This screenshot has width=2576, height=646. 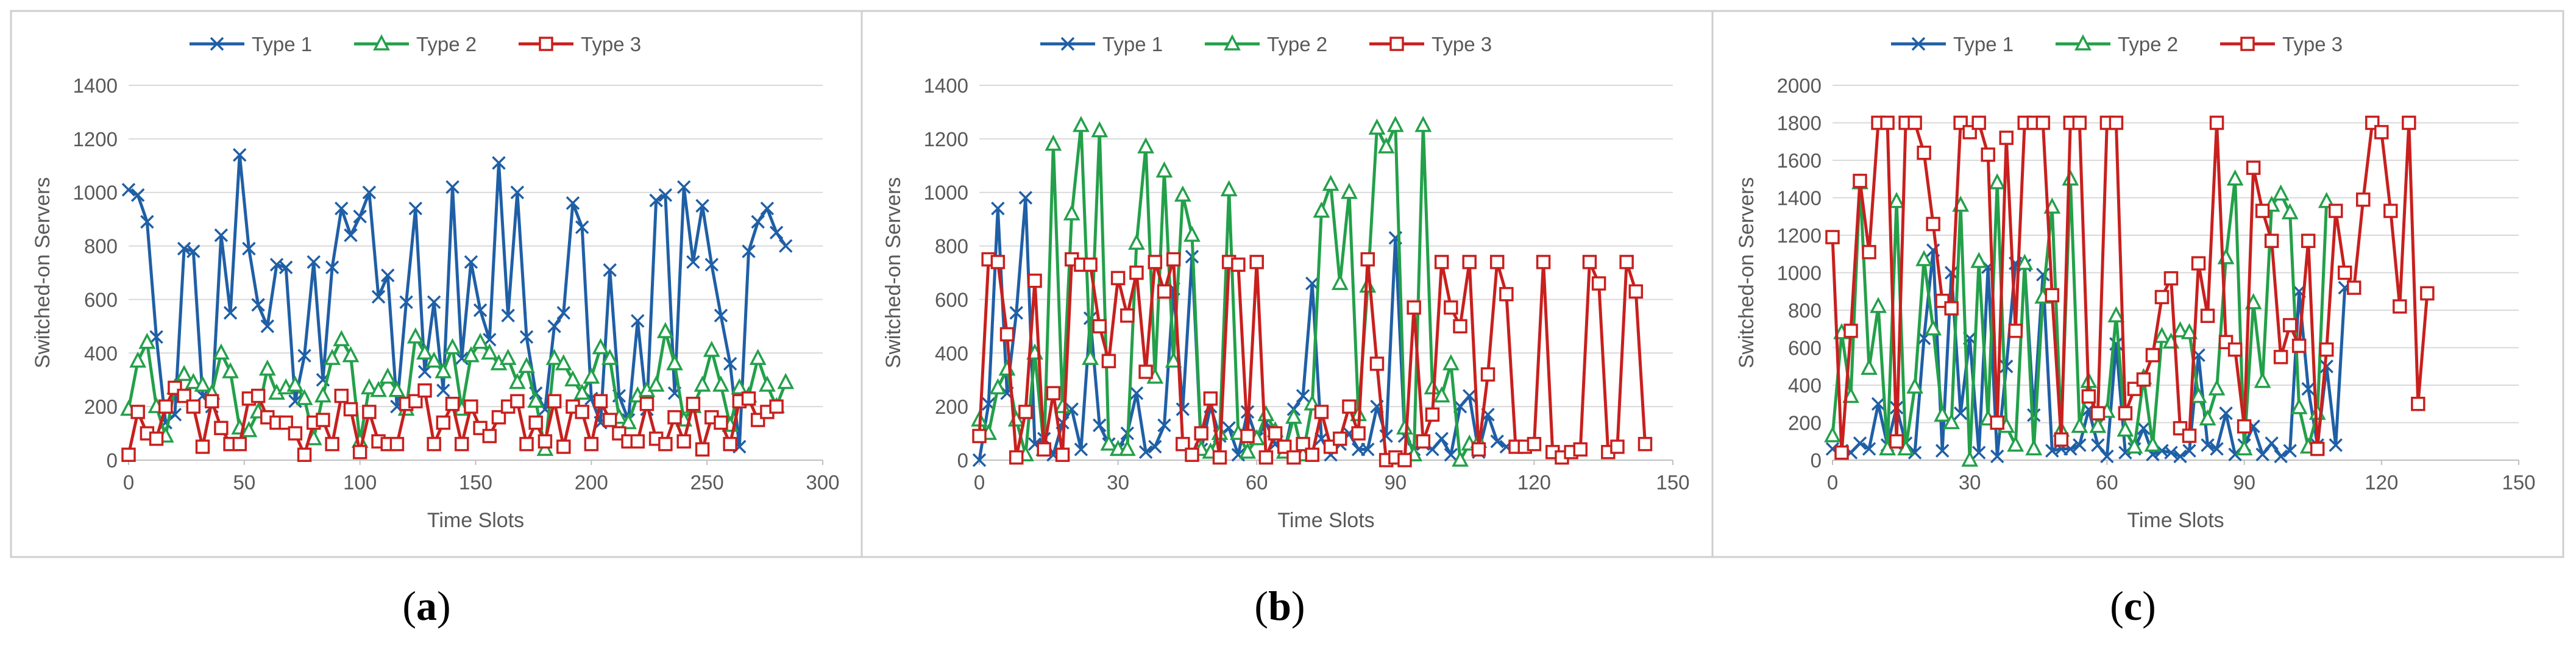 What do you see at coordinates (1805, 310) in the screenshot?
I see `y-tick-label: 800` at bounding box center [1805, 310].